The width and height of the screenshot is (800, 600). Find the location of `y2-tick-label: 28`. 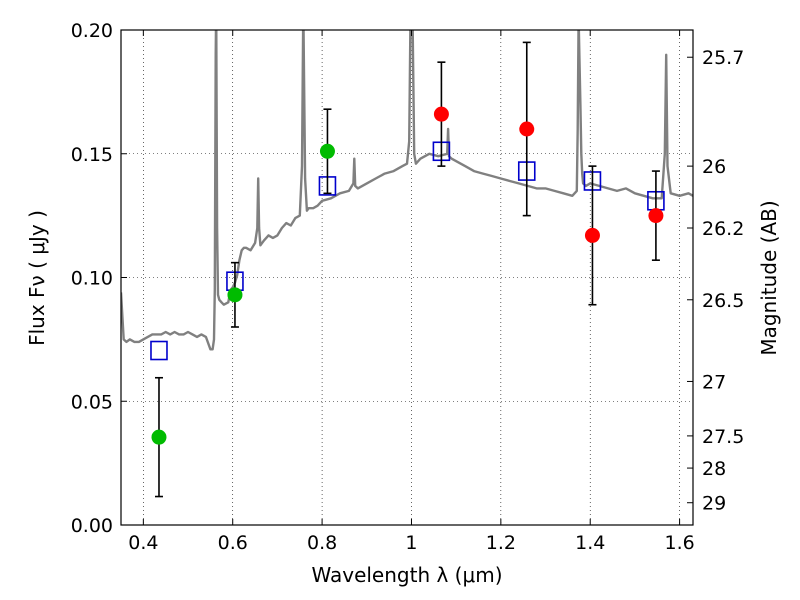

y2-tick-label: 28 is located at coordinates (714, 469).